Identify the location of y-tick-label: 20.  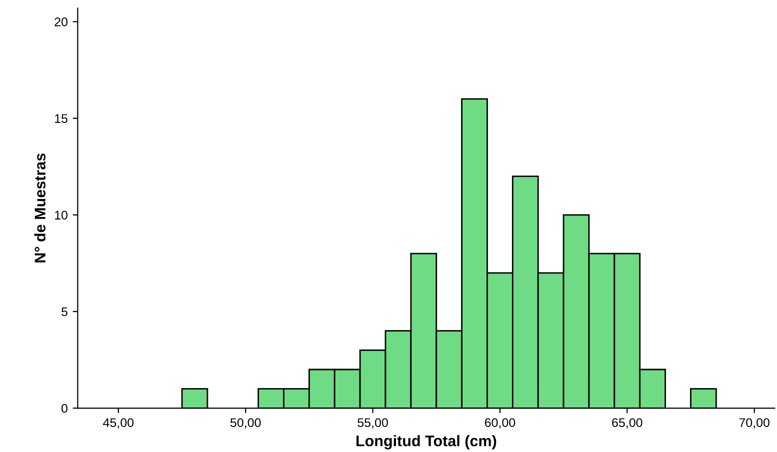
(61, 21).